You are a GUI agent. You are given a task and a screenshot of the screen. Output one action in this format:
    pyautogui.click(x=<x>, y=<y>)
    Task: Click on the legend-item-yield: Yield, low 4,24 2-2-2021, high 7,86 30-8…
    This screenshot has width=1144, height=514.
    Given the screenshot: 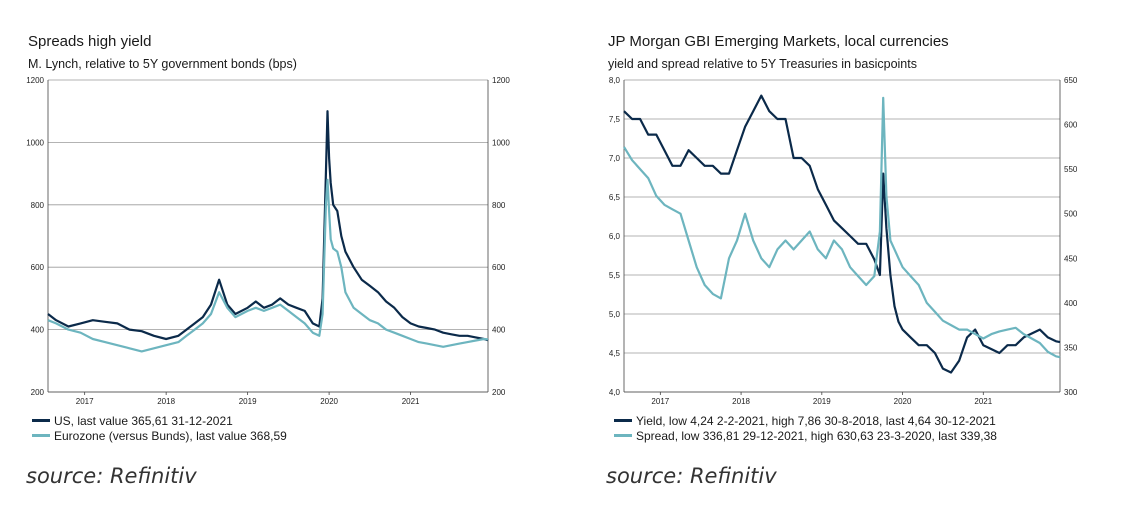 What is the action you would take?
    pyautogui.click(x=805, y=420)
    